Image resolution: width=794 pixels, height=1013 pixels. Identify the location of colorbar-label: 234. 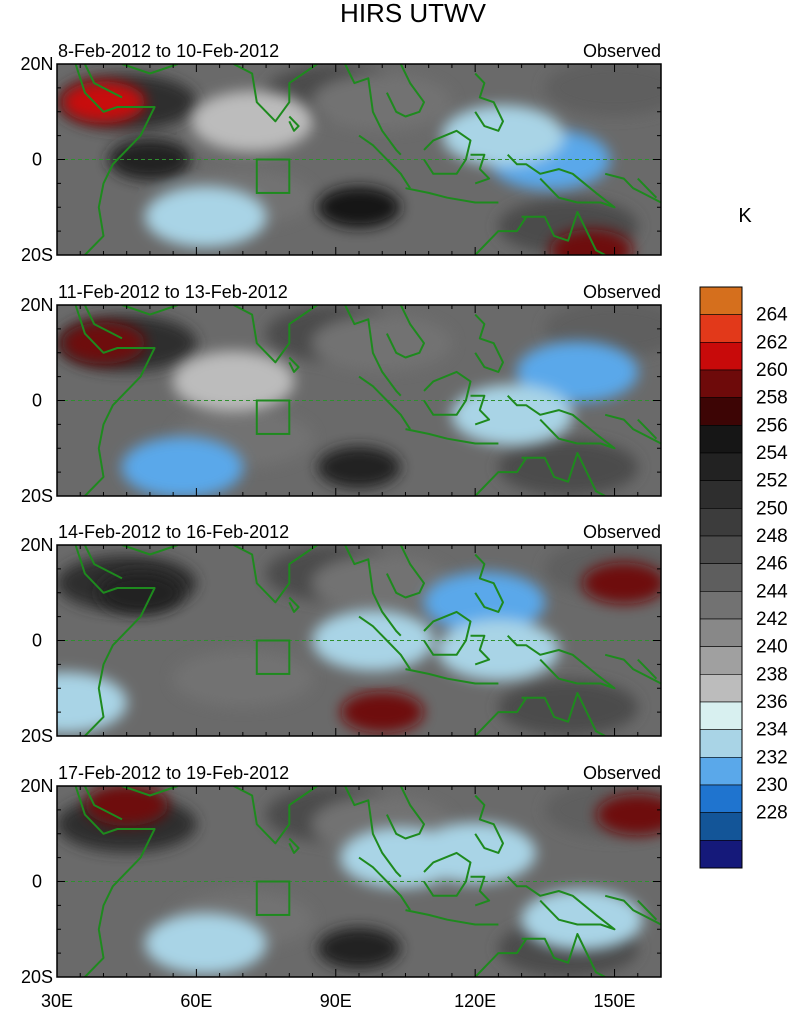
(772, 730).